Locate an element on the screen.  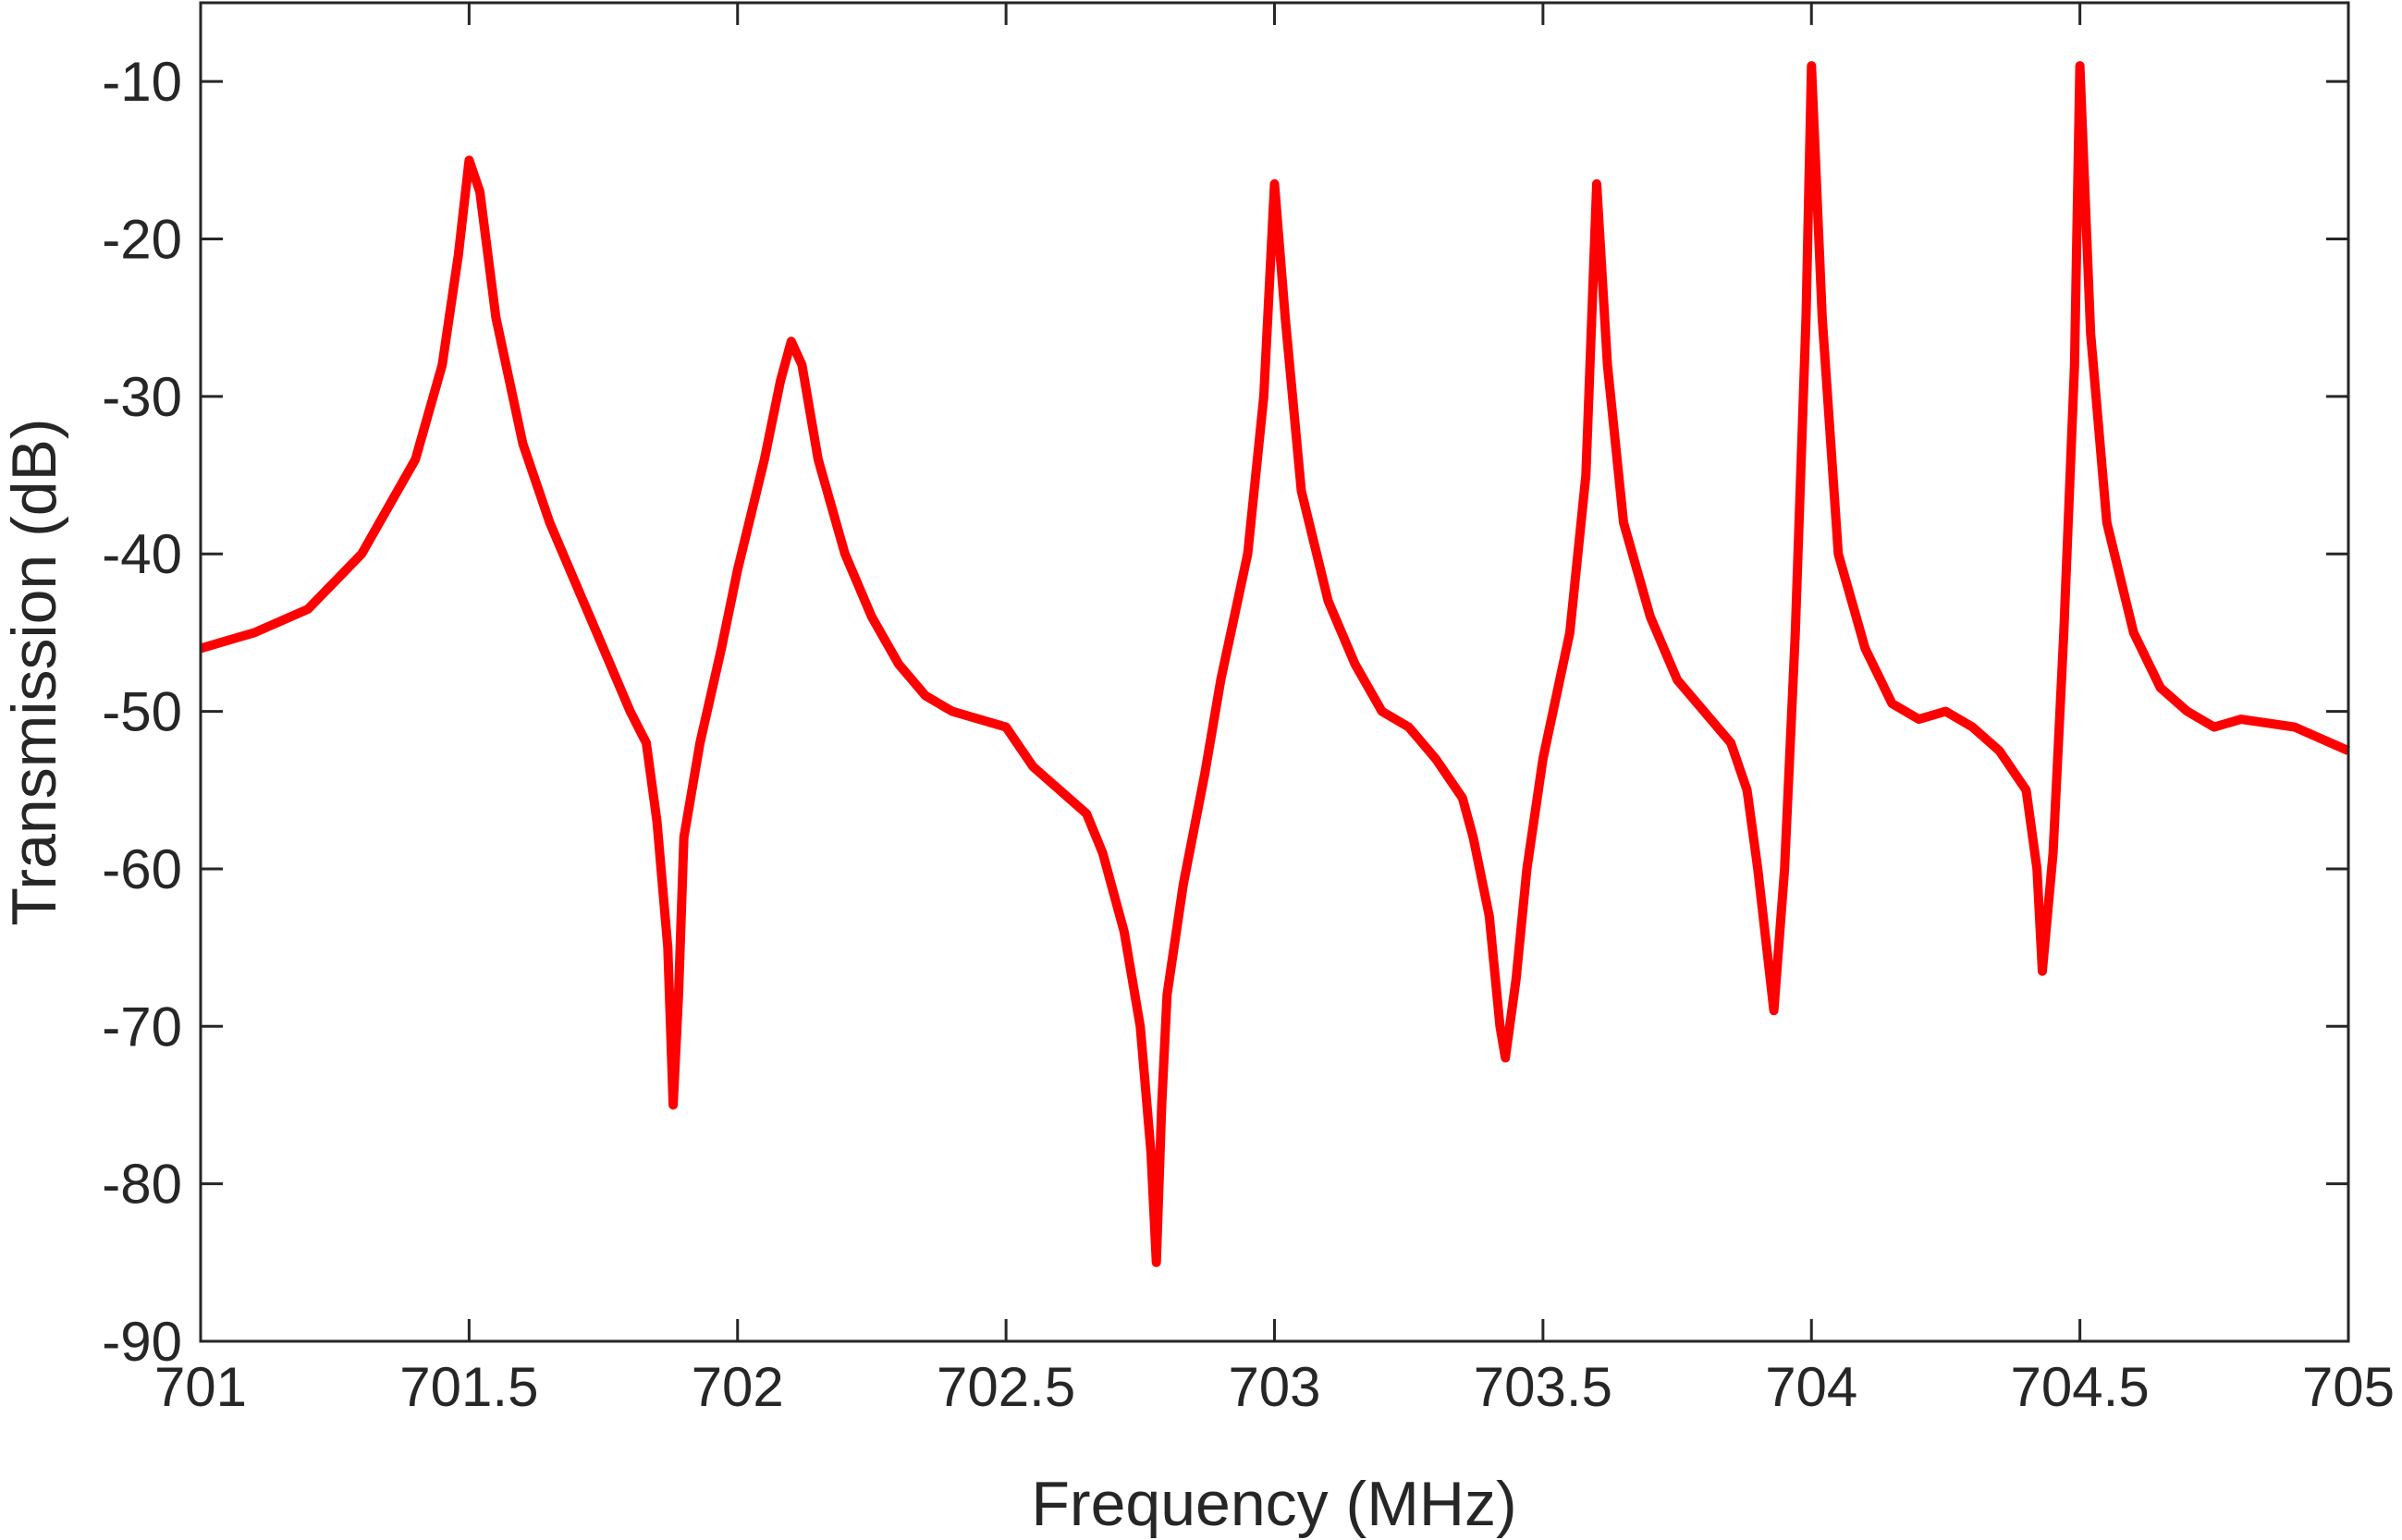
y-axis-label: Transmission (dB) is located at coordinates (34, 671).